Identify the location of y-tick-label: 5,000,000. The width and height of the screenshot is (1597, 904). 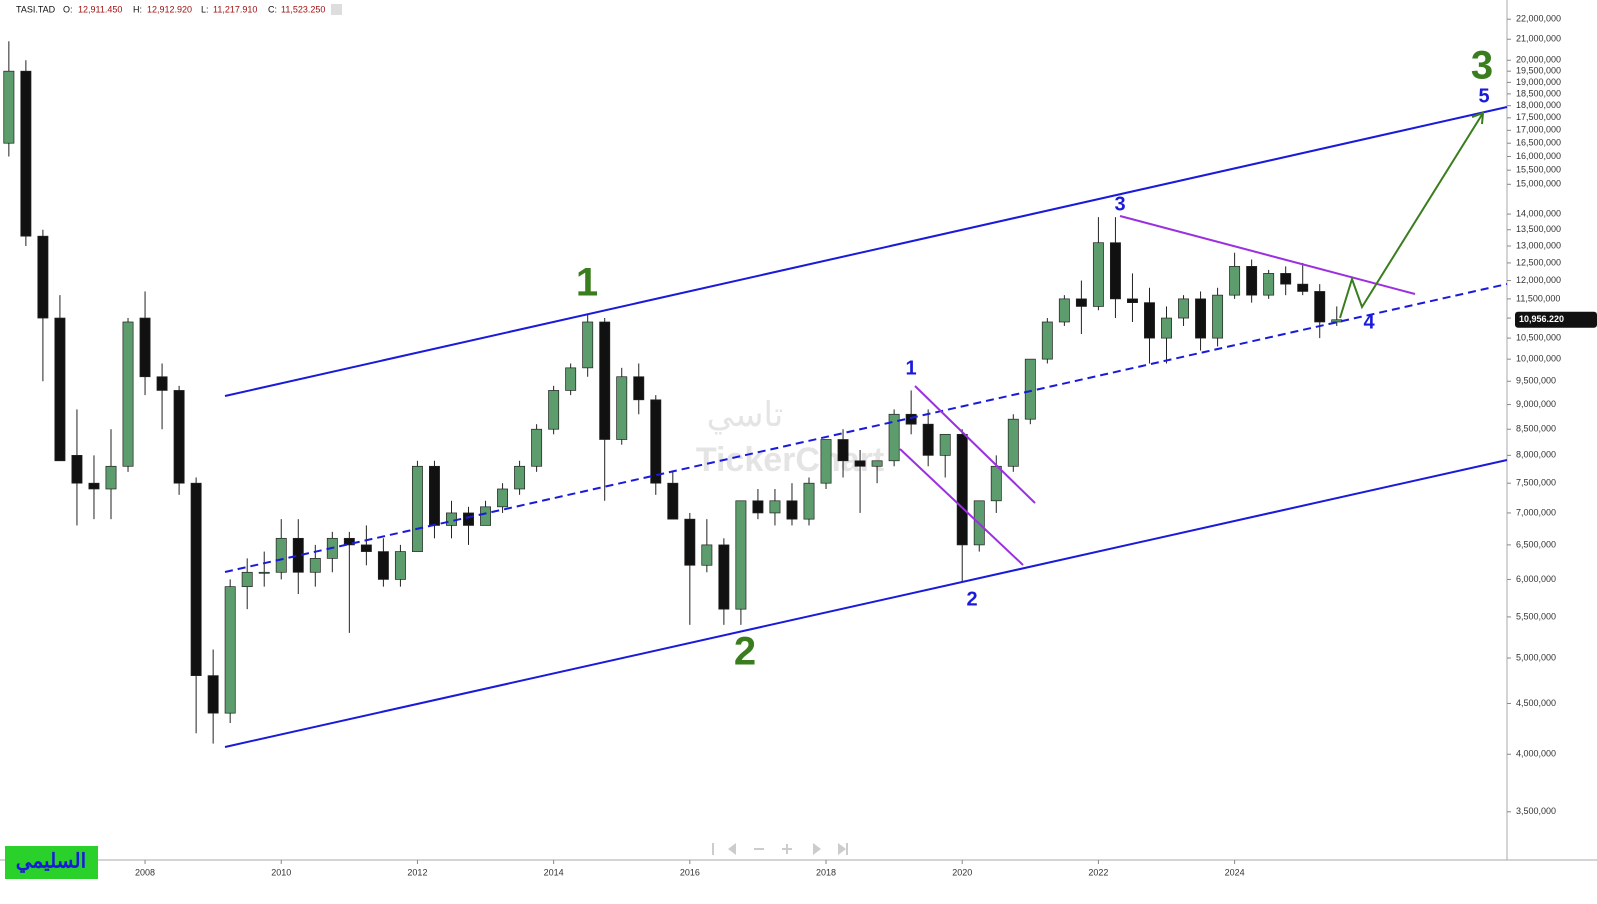
(1536, 657).